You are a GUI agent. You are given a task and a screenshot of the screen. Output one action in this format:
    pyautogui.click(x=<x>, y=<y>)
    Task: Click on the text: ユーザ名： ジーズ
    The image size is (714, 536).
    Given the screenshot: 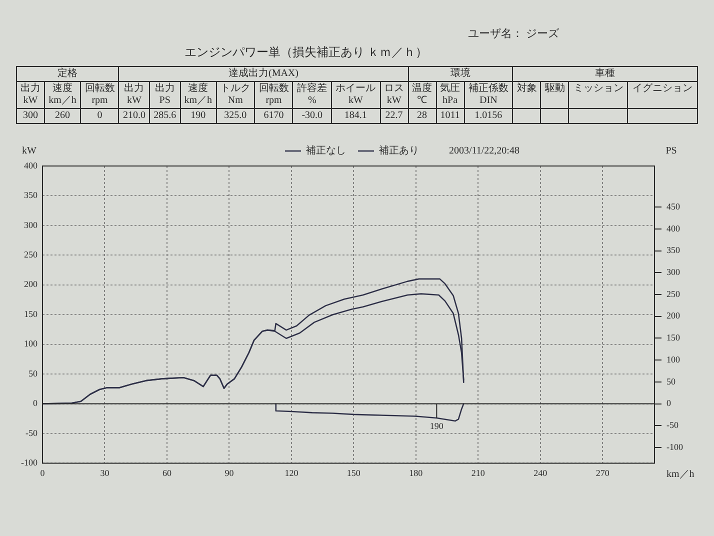 What is the action you would take?
    pyautogui.click(x=513, y=34)
    